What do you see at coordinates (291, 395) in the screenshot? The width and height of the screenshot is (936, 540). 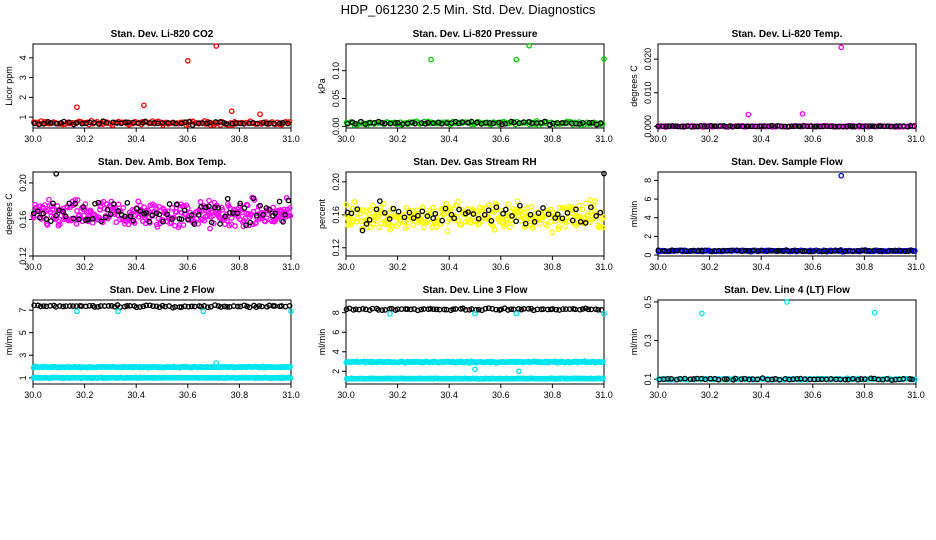 I see `x-tick-label: 31.0` at bounding box center [291, 395].